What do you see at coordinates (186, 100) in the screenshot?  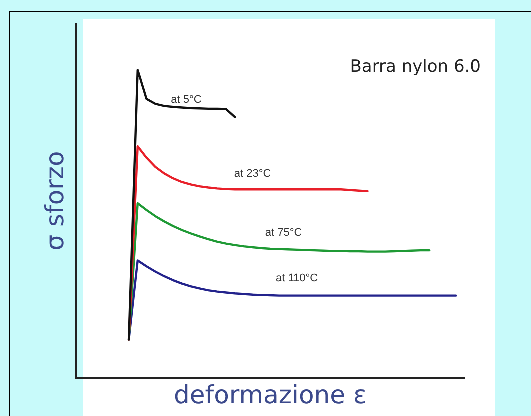 I see `series-label: at 5°C` at bounding box center [186, 100].